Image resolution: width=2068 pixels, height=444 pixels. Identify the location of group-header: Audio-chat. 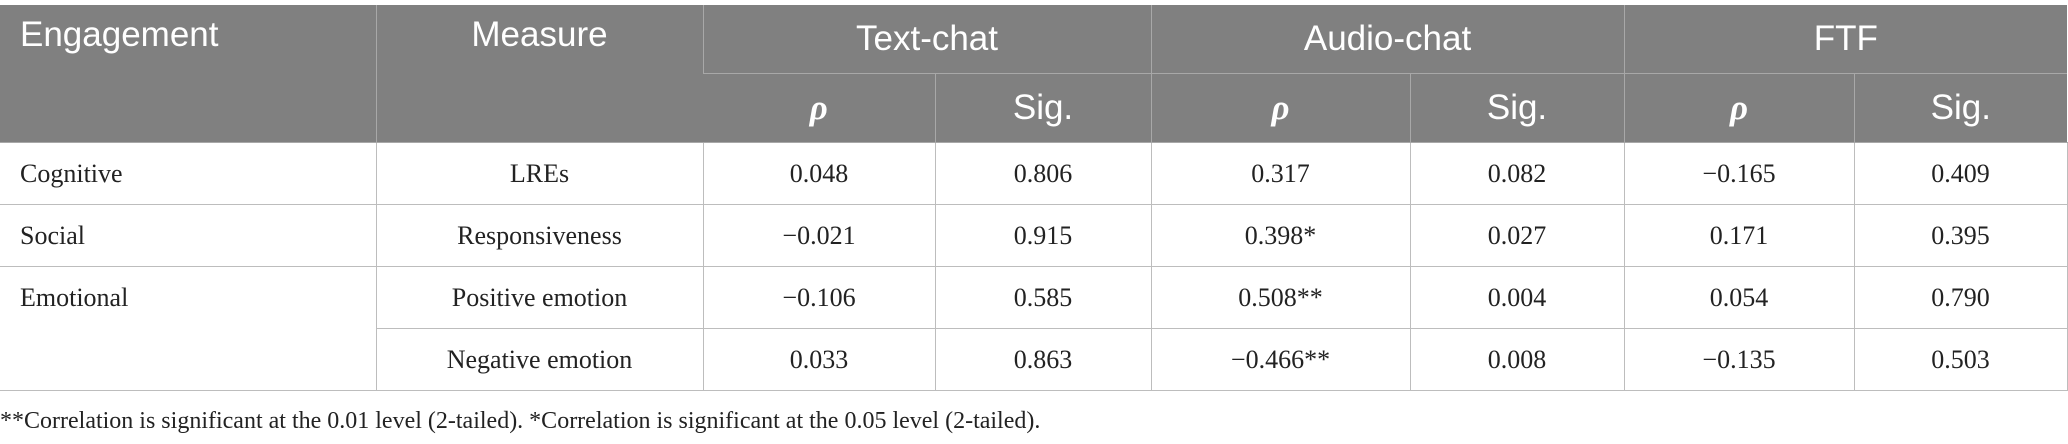
(1387, 39).